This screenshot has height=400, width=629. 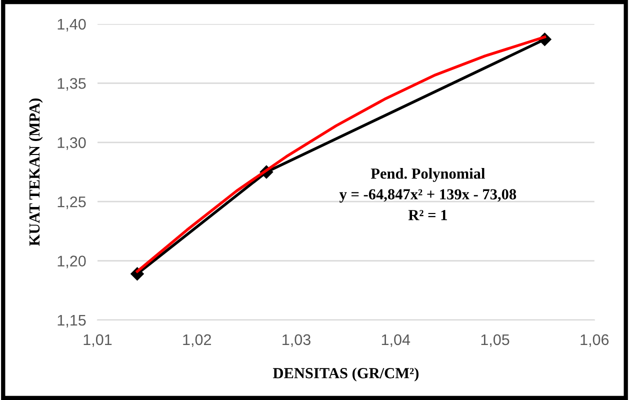 I want to click on annotation: Pend. Polynomial, so click(x=427, y=175).